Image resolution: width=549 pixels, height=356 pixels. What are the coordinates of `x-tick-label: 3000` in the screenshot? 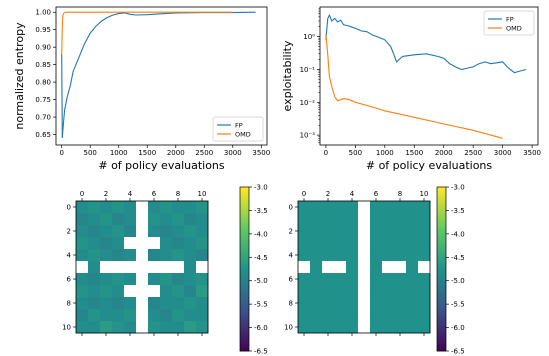 It's located at (233, 153).